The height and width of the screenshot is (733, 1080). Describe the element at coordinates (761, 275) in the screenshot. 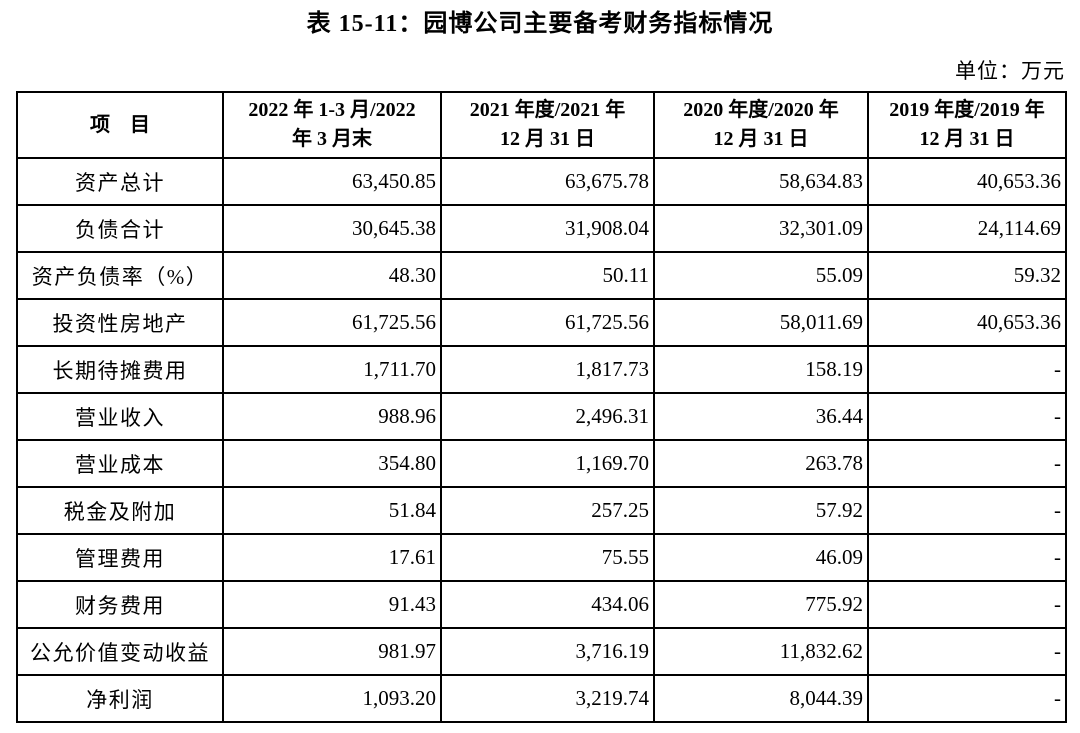

I see `value-cell-period-2: 55.09` at that location.